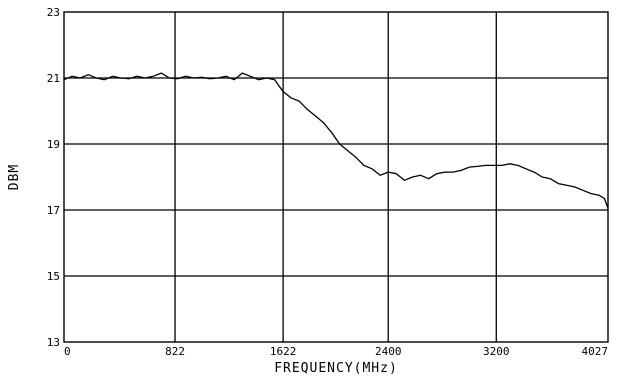 The image size is (630, 385). What do you see at coordinates (496, 351) in the screenshot?
I see `x-tick-label: 3200` at bounding box center [496, 351].